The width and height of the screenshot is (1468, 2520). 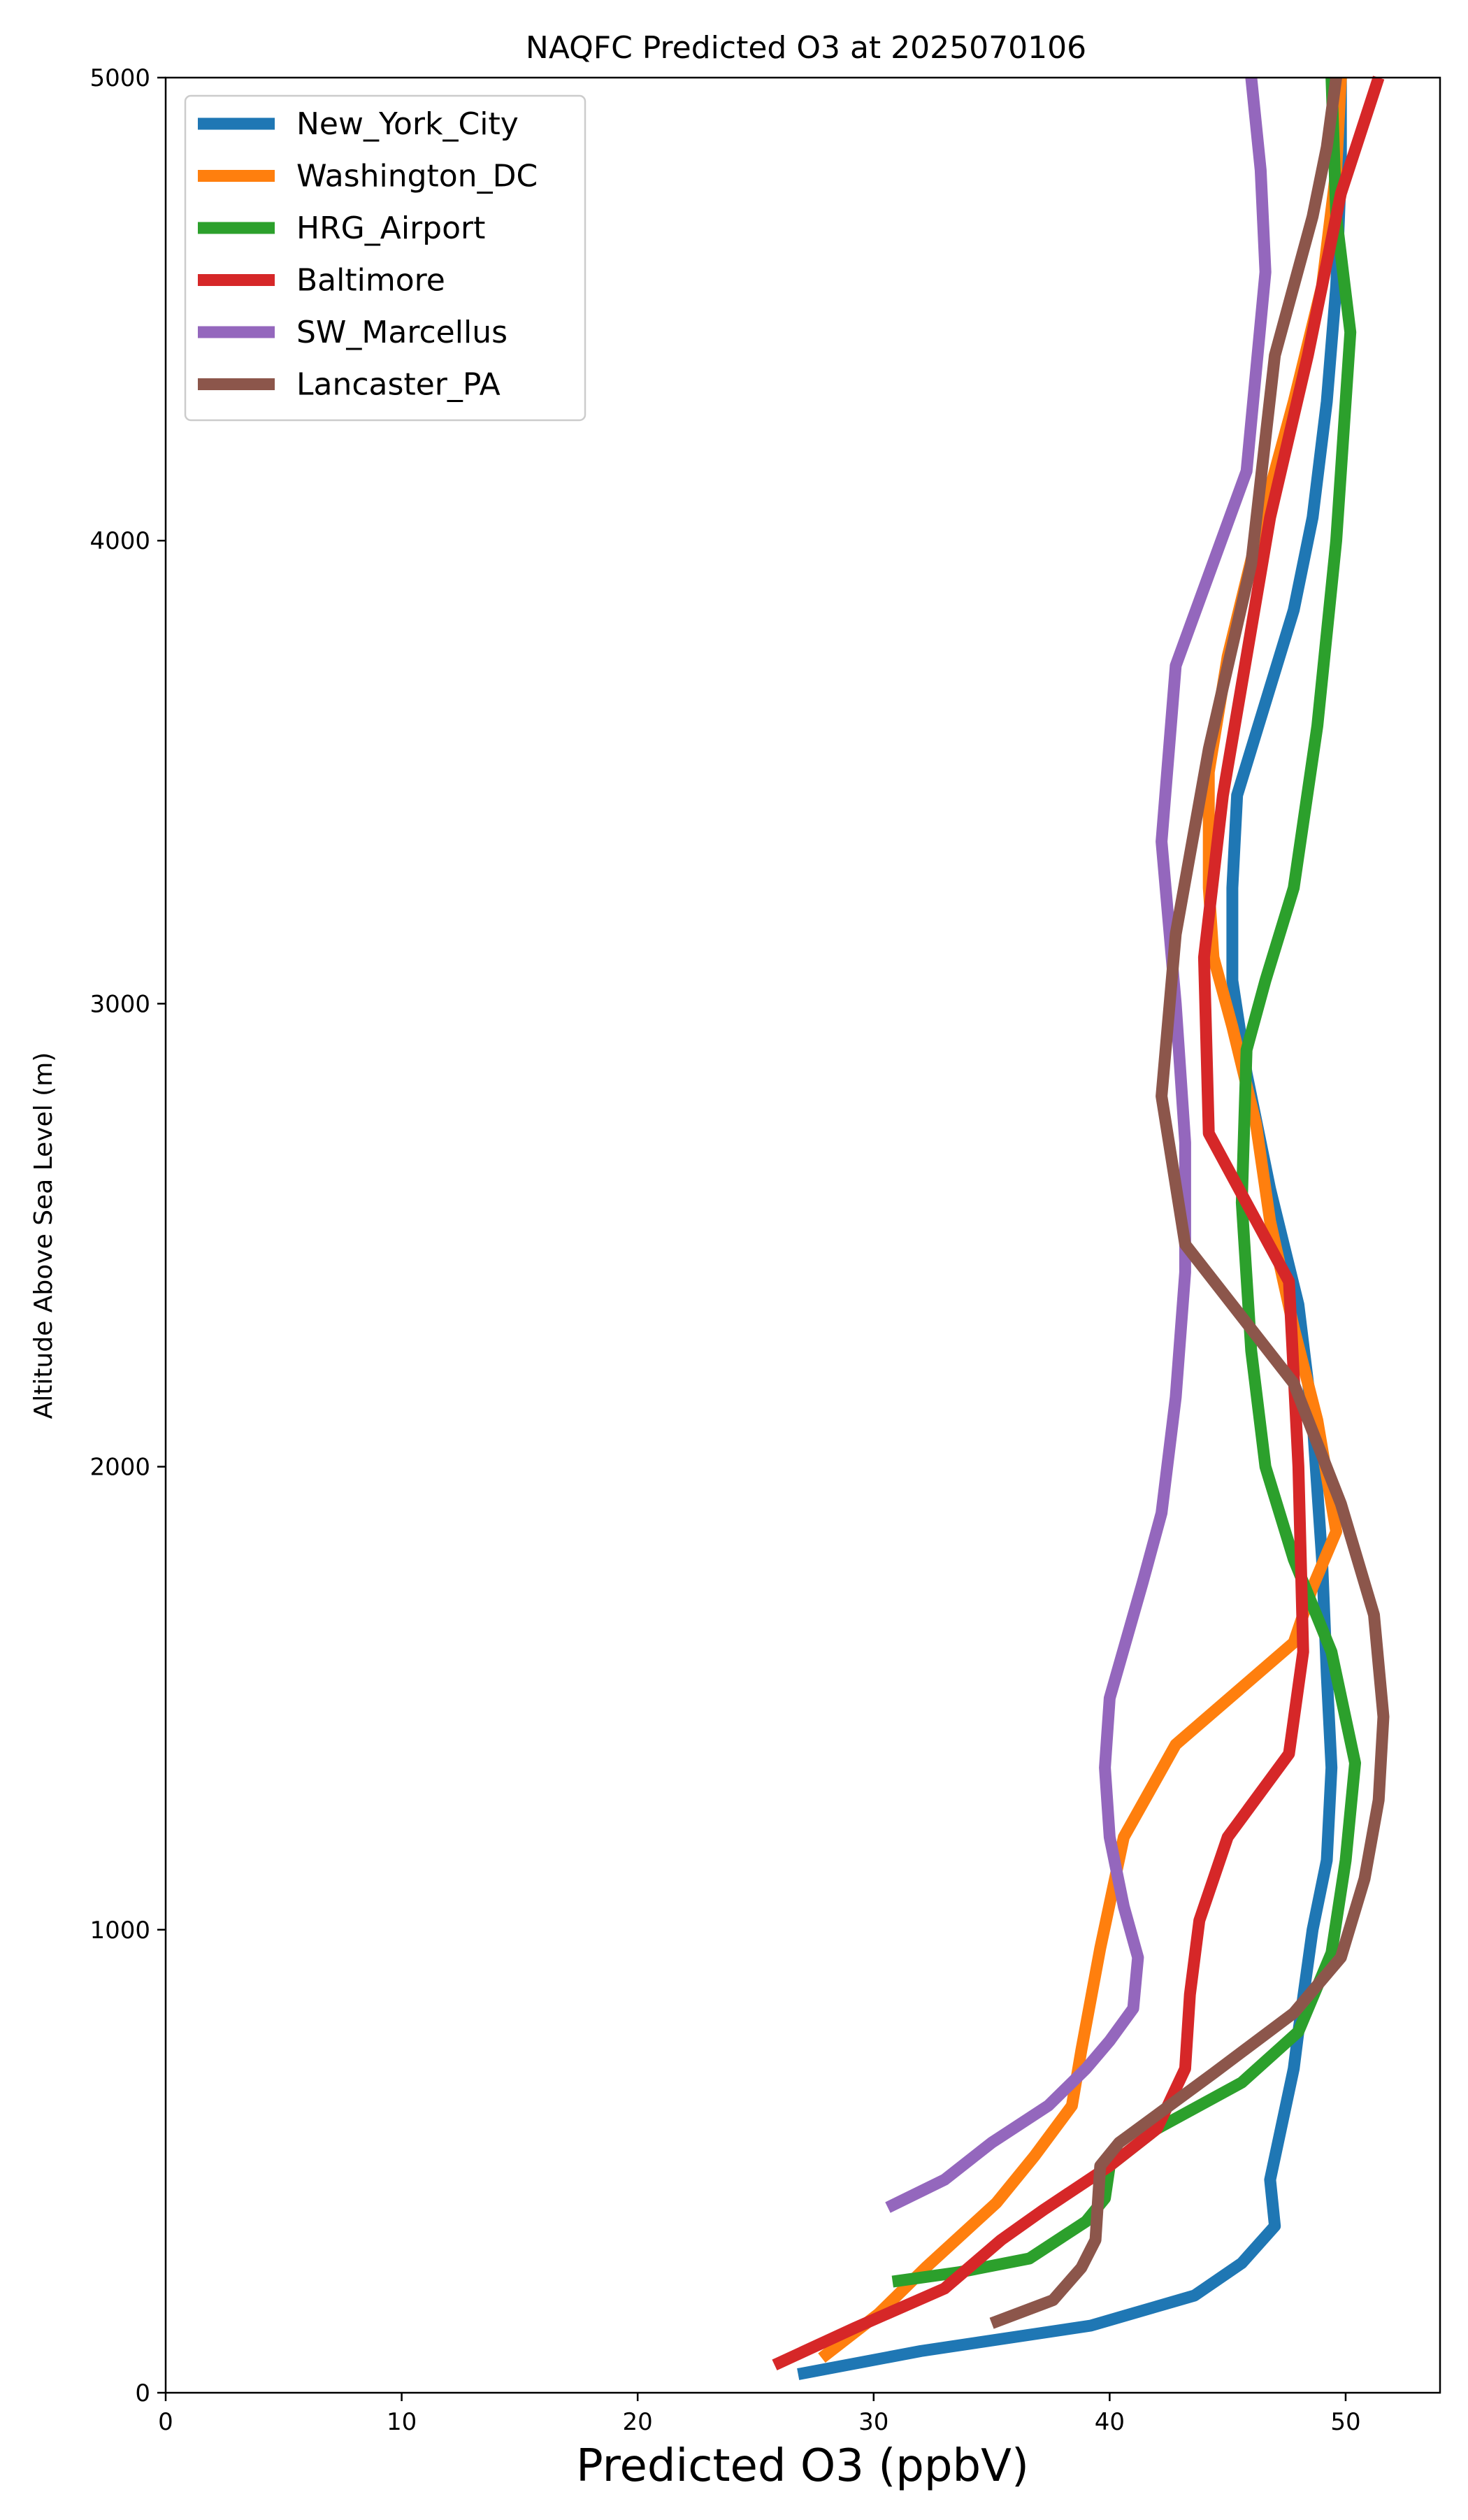 What do you see at coordinates (1110, 2422) in the screenshot?
I see `x-tick-label-5: 40` at bounding box center [1110, 2422].